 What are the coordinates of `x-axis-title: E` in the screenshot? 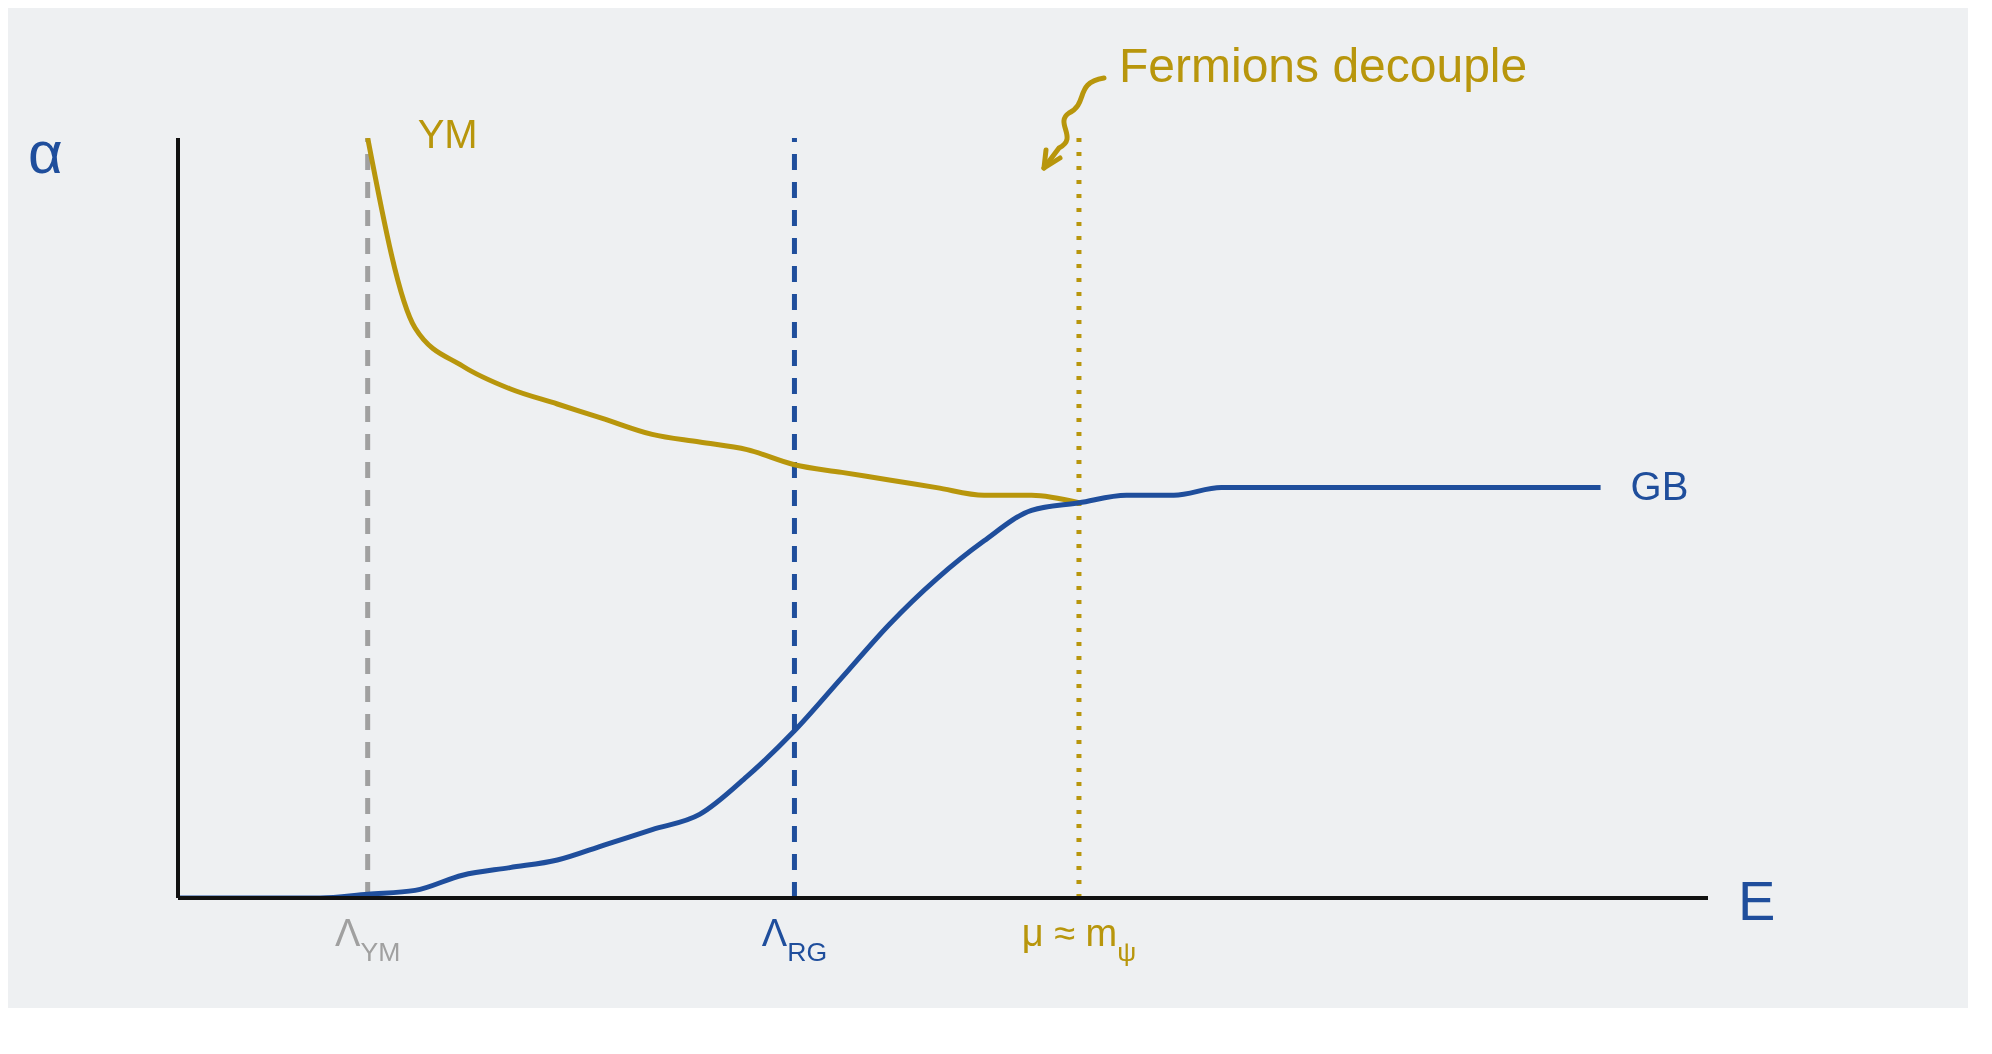 It's located at (1757, 900).